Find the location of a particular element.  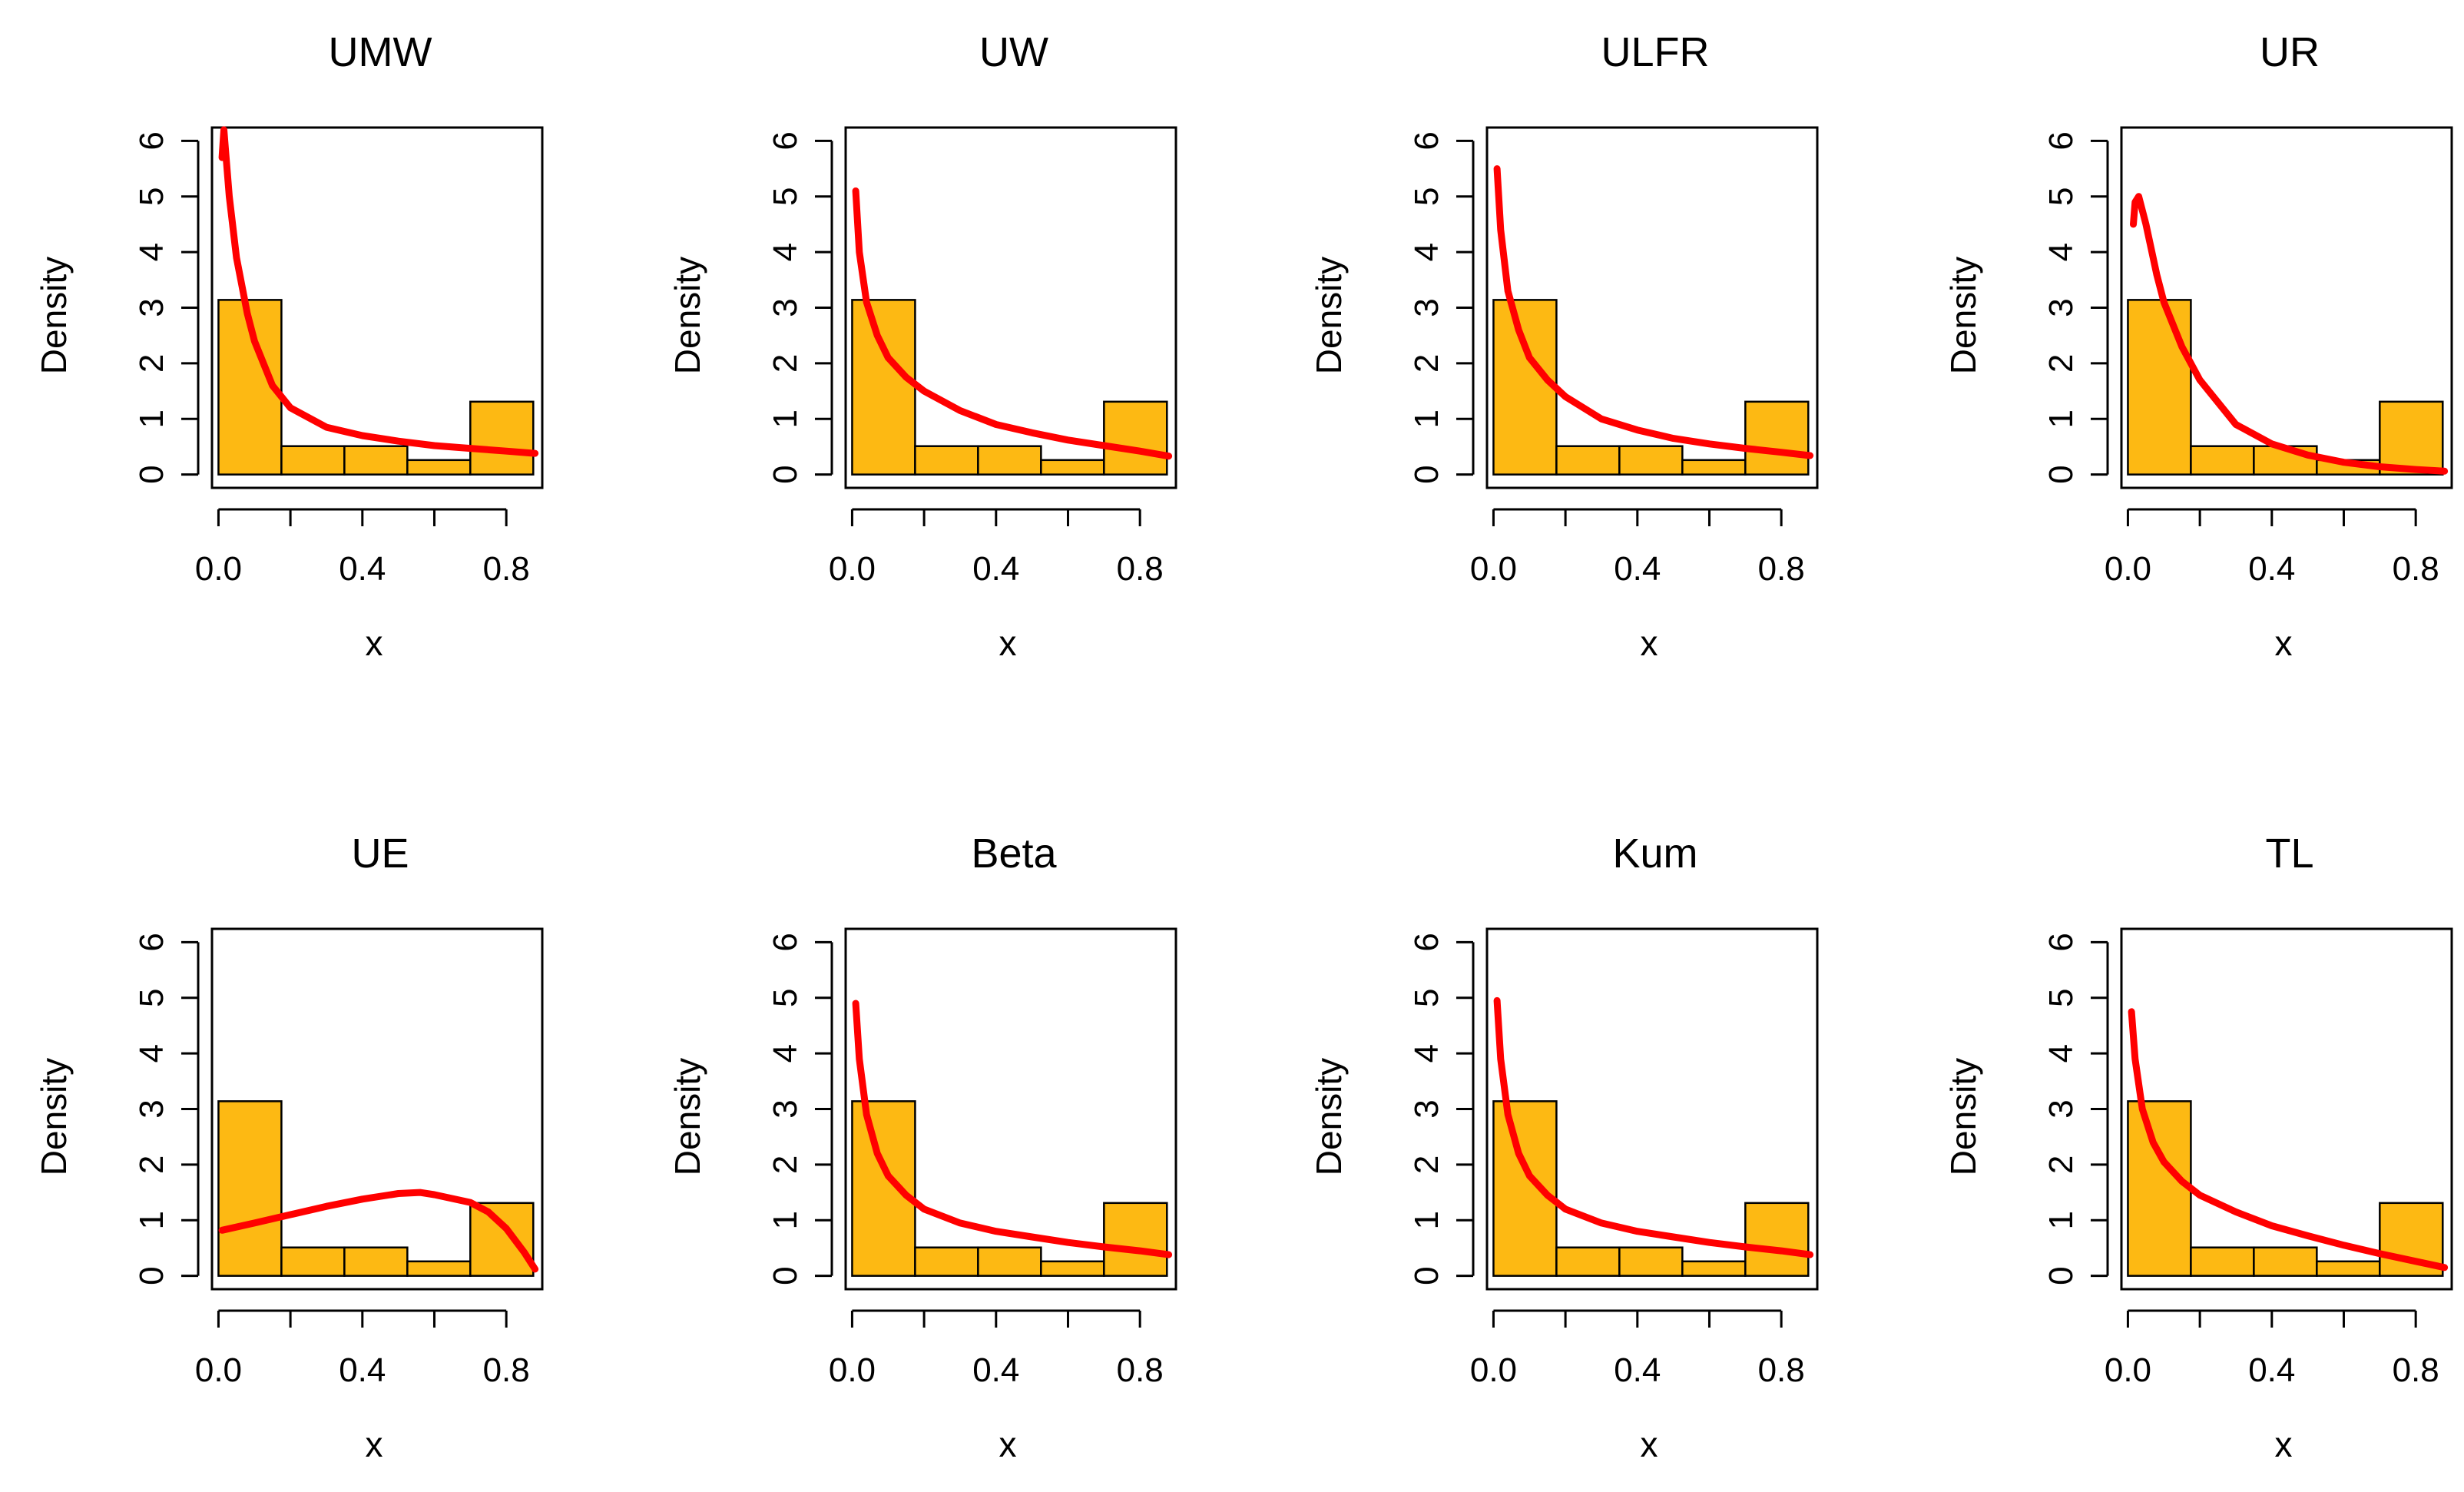

panel-tl: TL 0.0 0.4 0.8 x 0 1 2 3 4 5 6 Density is located at coordinates (2198, 1147).